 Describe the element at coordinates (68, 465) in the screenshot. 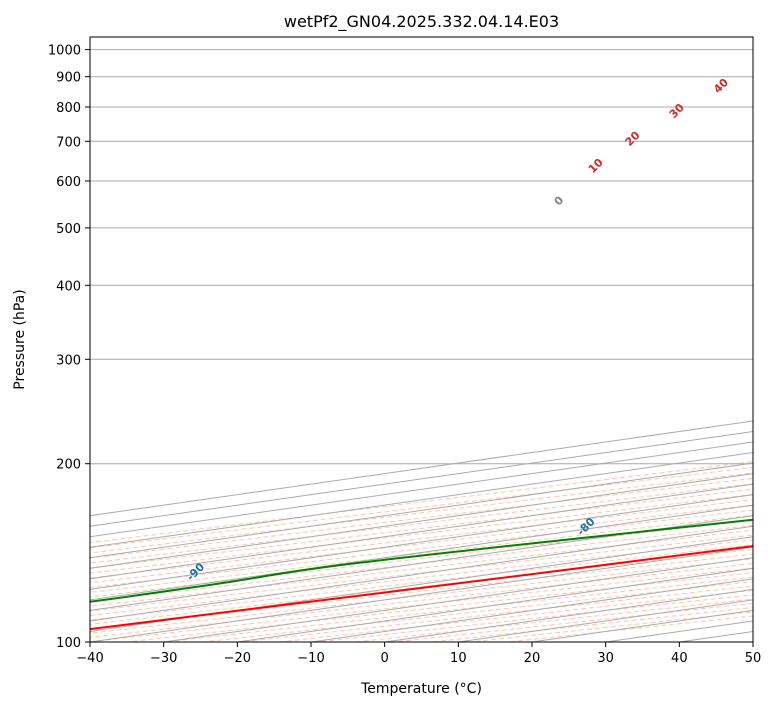

I see `y-tick-label: 200` at that location.